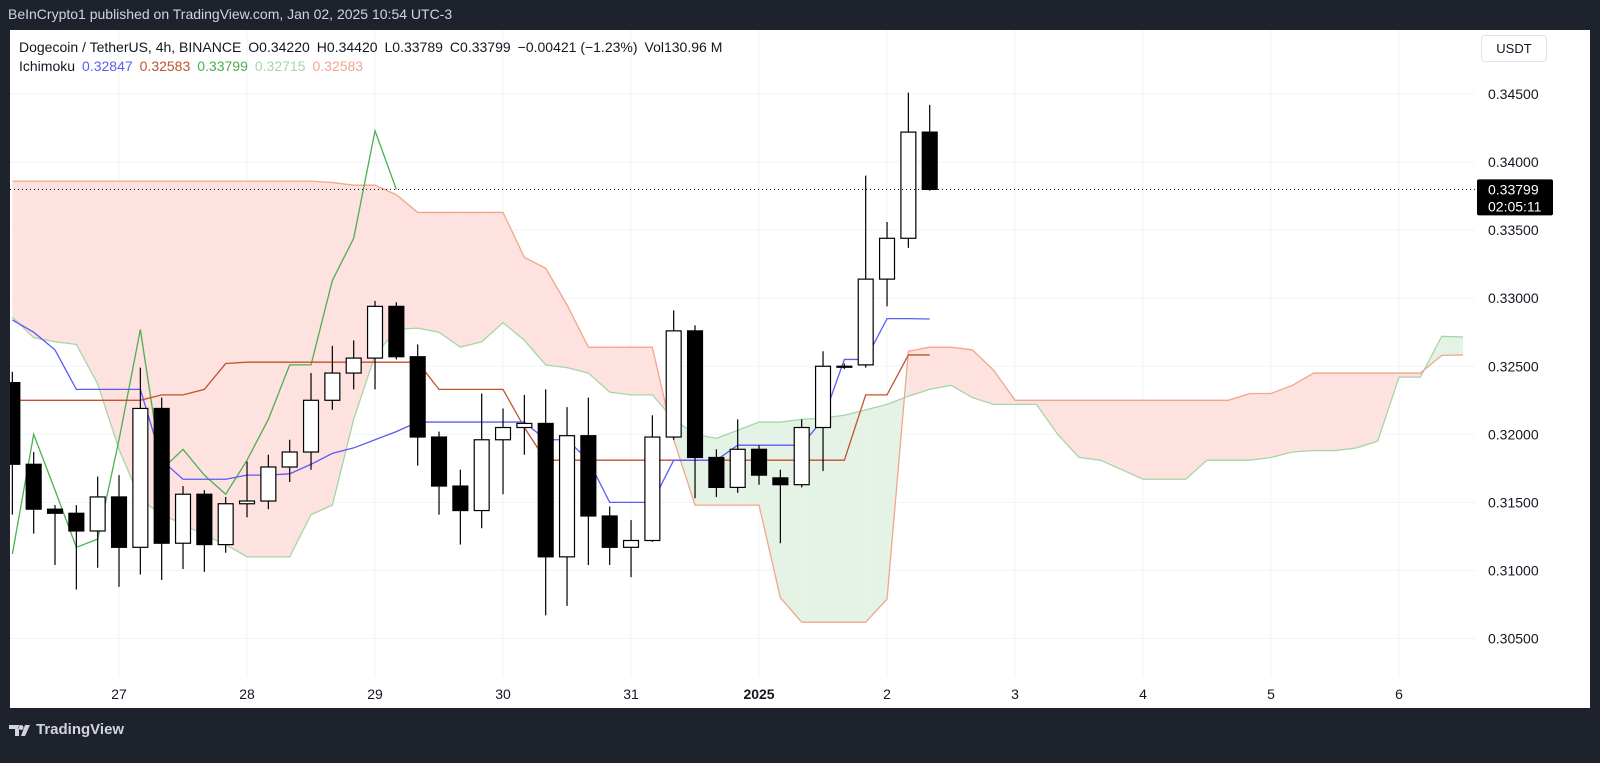 The image size is (1600, 763). What do you see at coordinates (1513, 94) in the screenshot?
I see `y-tick-label: 0.34500` at bounding box center [1513, 94].